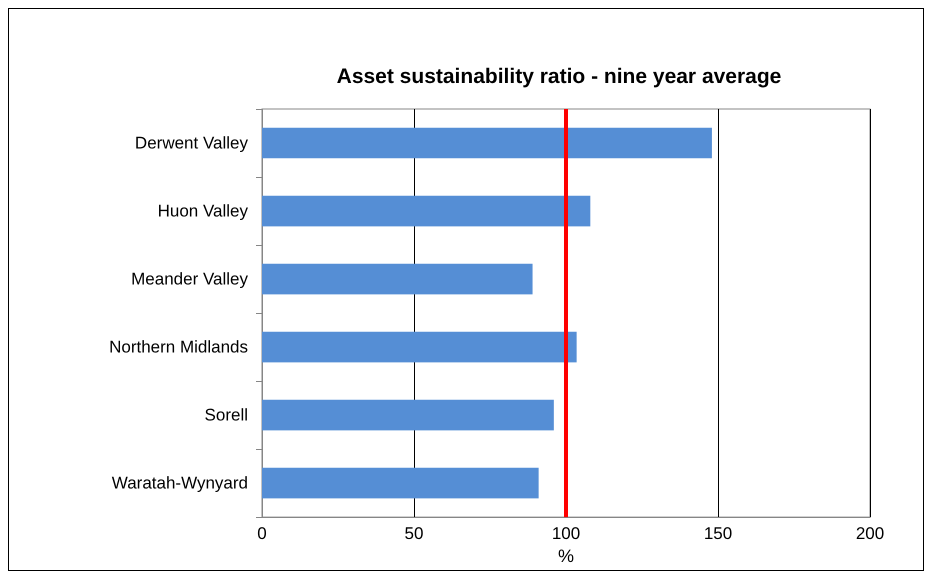 This screenshot has height=579, width=934. What do you see at coordinates (870, 534) in the screenshot?
I see `x-tick-label: 200` at bounding box center [870, 534].